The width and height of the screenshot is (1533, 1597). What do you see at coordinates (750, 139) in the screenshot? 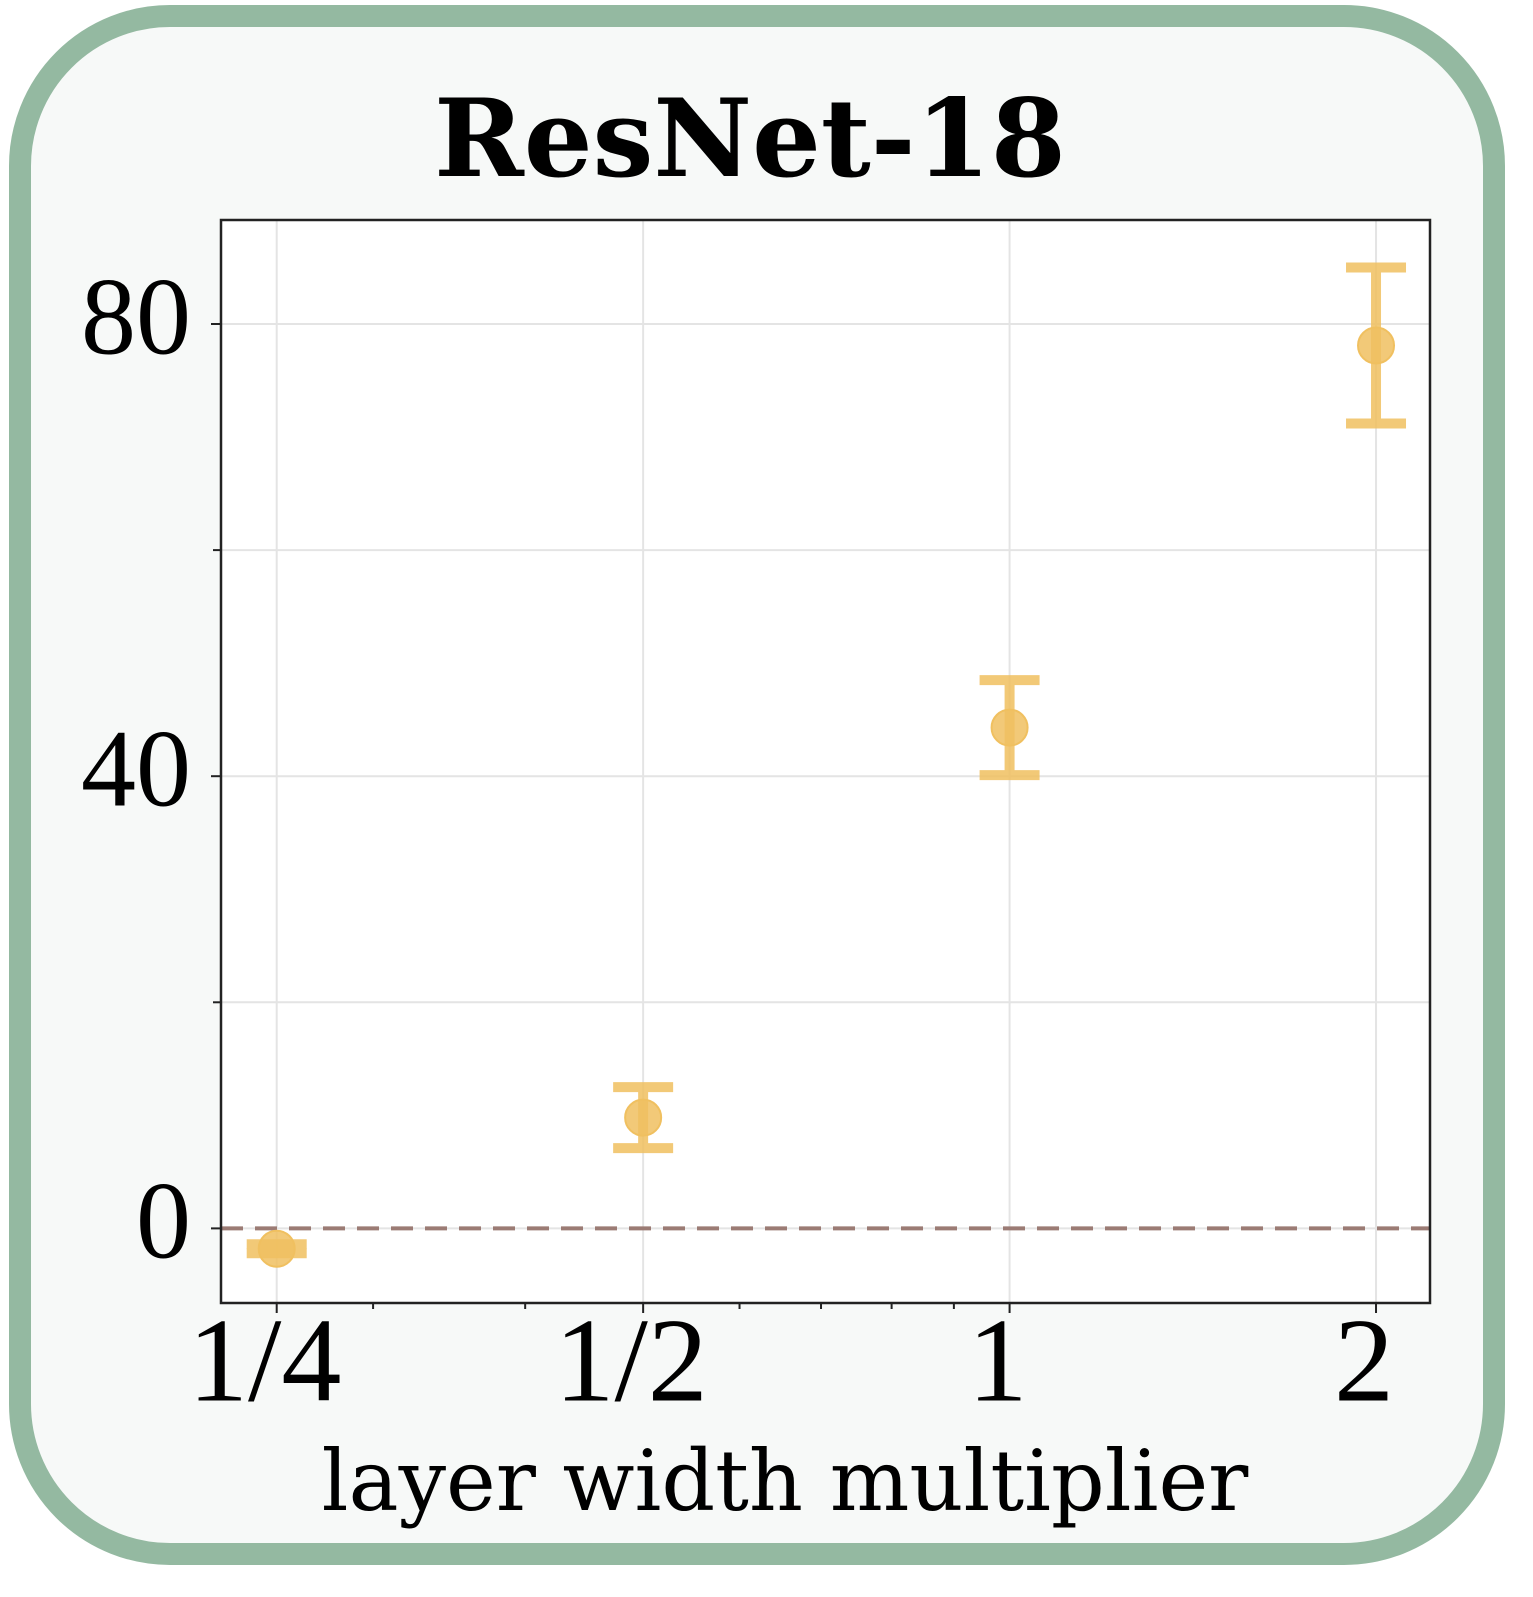
I see `chart-title: ResNet-18` at bounding box center [750, 139].